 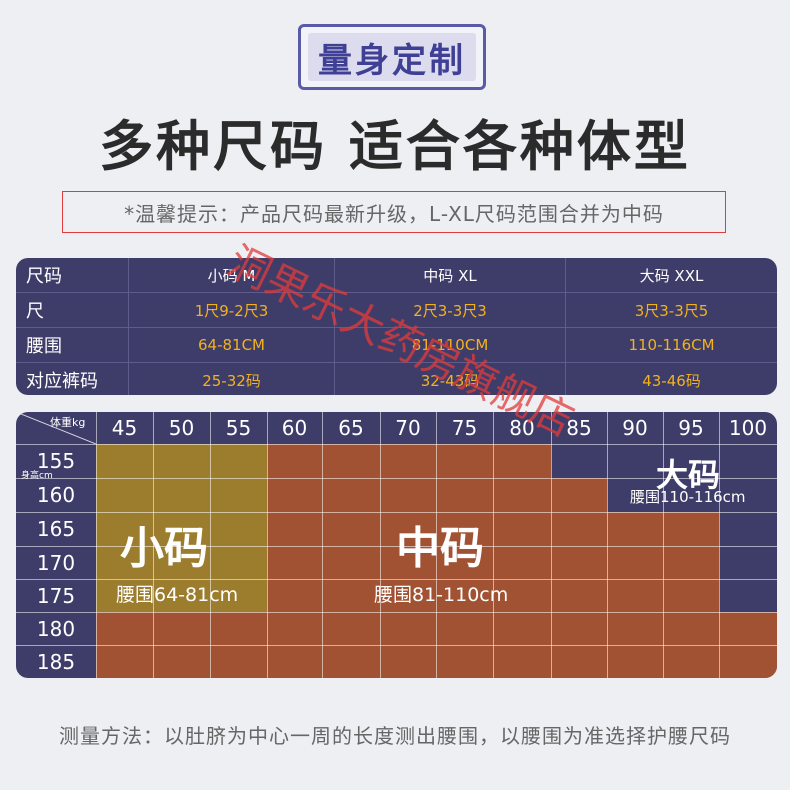 I want to click on weight-label: 65, so click(x=351, y=428).